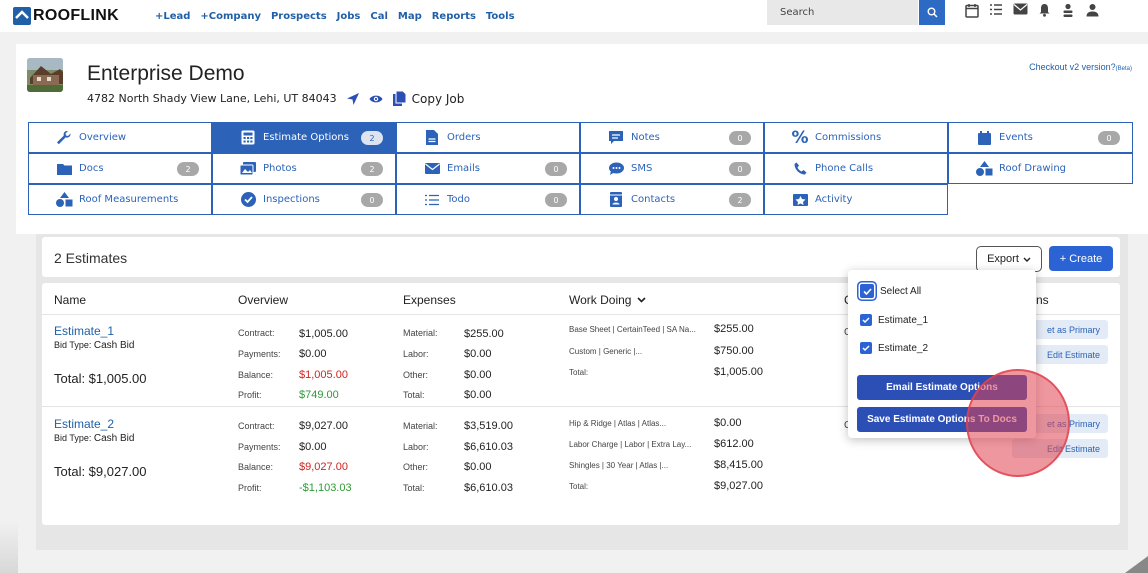 This screenshot has height=573, width=1148. Describe the element at coordinates (672, 168) in the screenshot. I see `tab-sms: SMS 0` at that location.